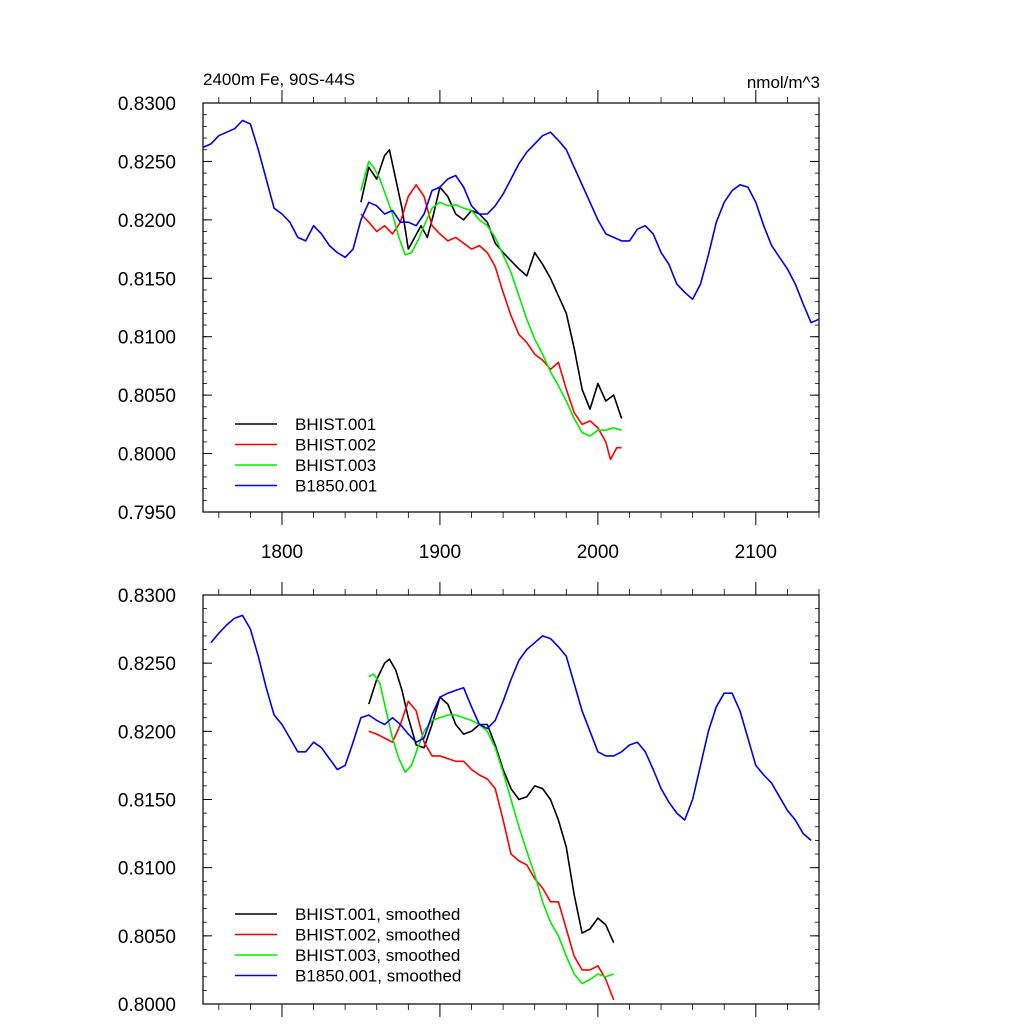 The width and height of the screenshot is (1024, 1024). Describe the element at coordinates (783, 82) in the screenshot. I see `top-chart-units: nmol/m^3` at that location.